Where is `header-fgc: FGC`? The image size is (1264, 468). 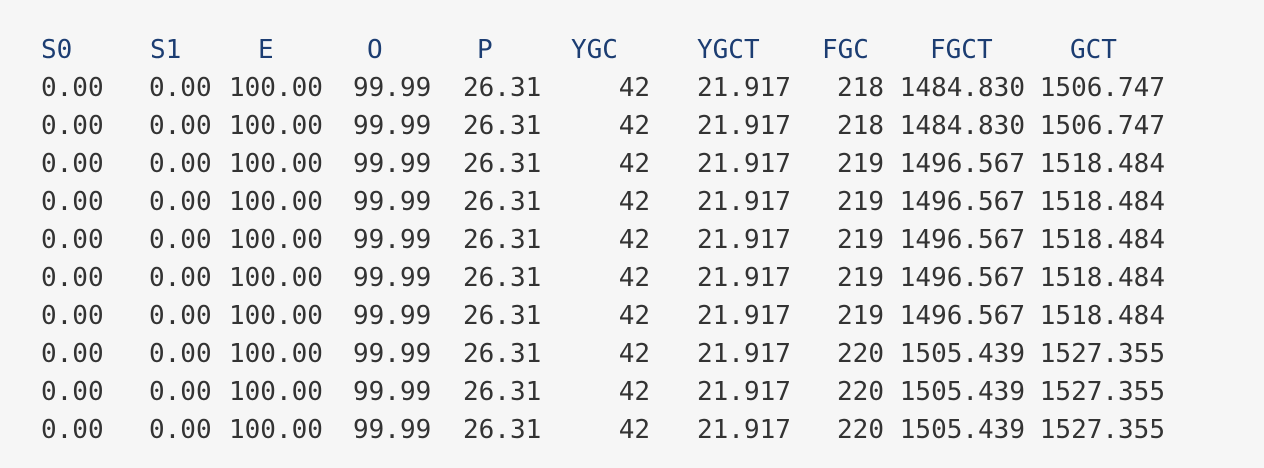
header-fgc: FGC is located at coordinates (845, 50).